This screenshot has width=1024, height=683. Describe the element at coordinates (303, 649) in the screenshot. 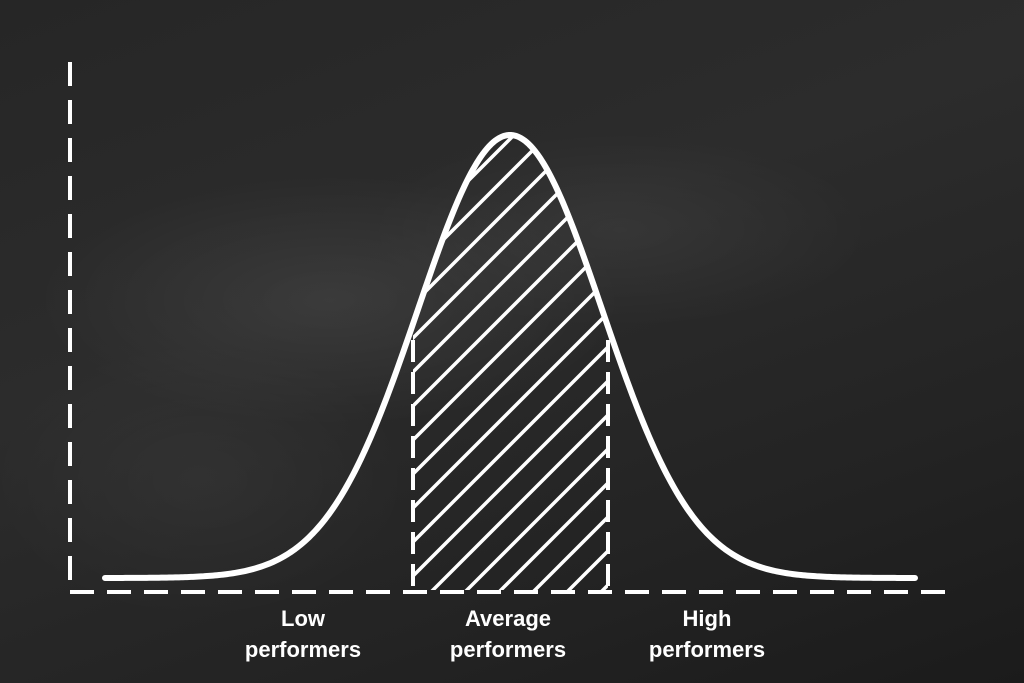

I see `low-performers-label-line2: performers` at that location.